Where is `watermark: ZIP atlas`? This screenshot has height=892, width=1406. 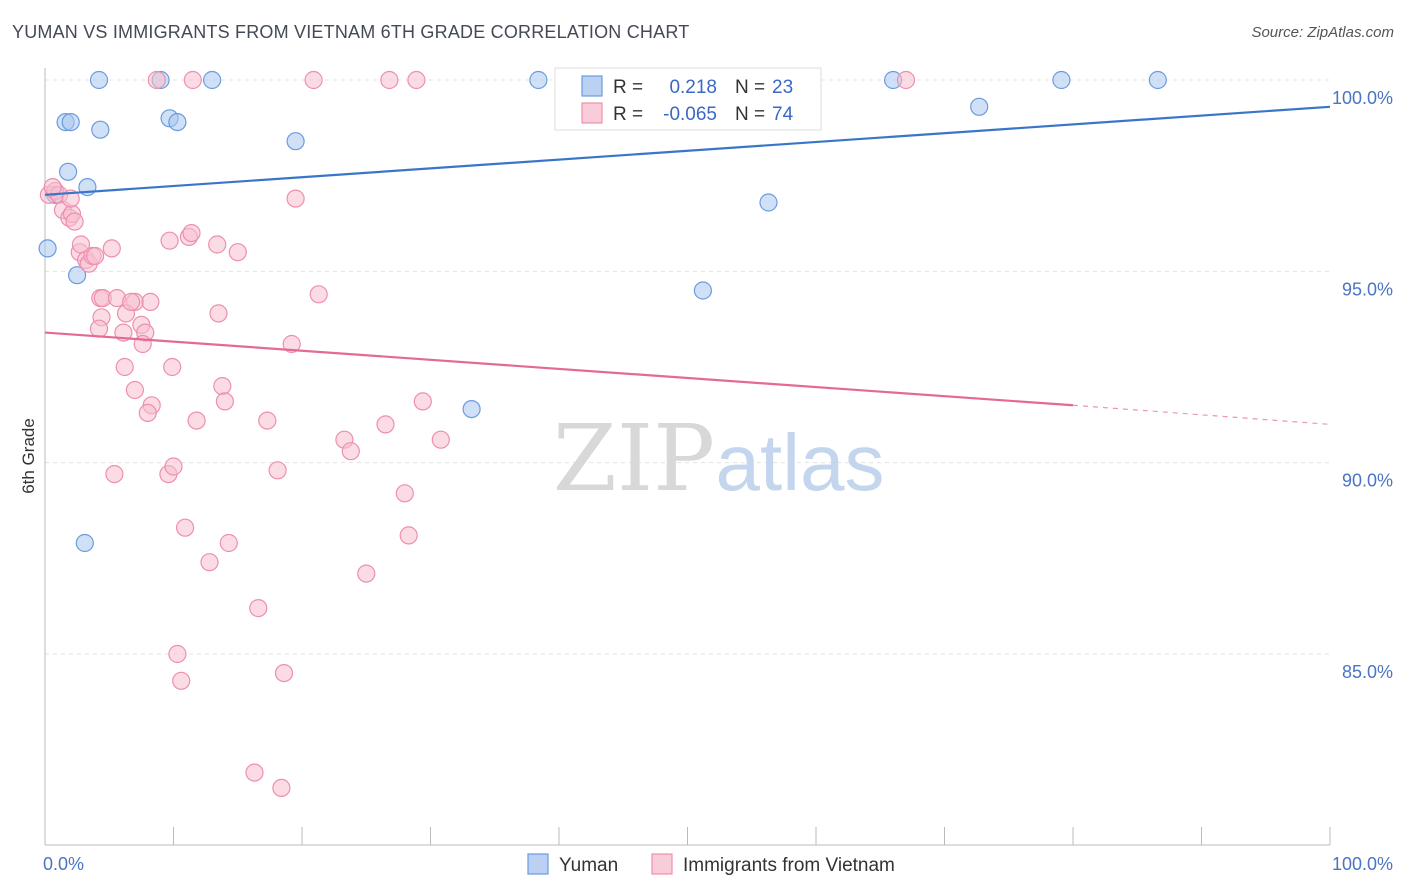 watermark: ZIP atlas is located at coordinates (719, 458).